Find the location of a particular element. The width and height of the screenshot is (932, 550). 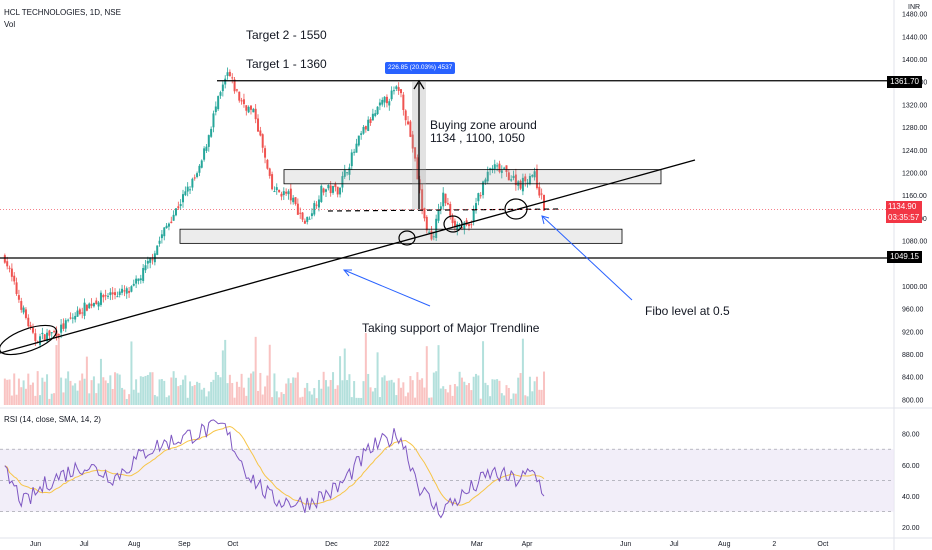

time-tick-label: Jul is located at coordinates (84, 544).